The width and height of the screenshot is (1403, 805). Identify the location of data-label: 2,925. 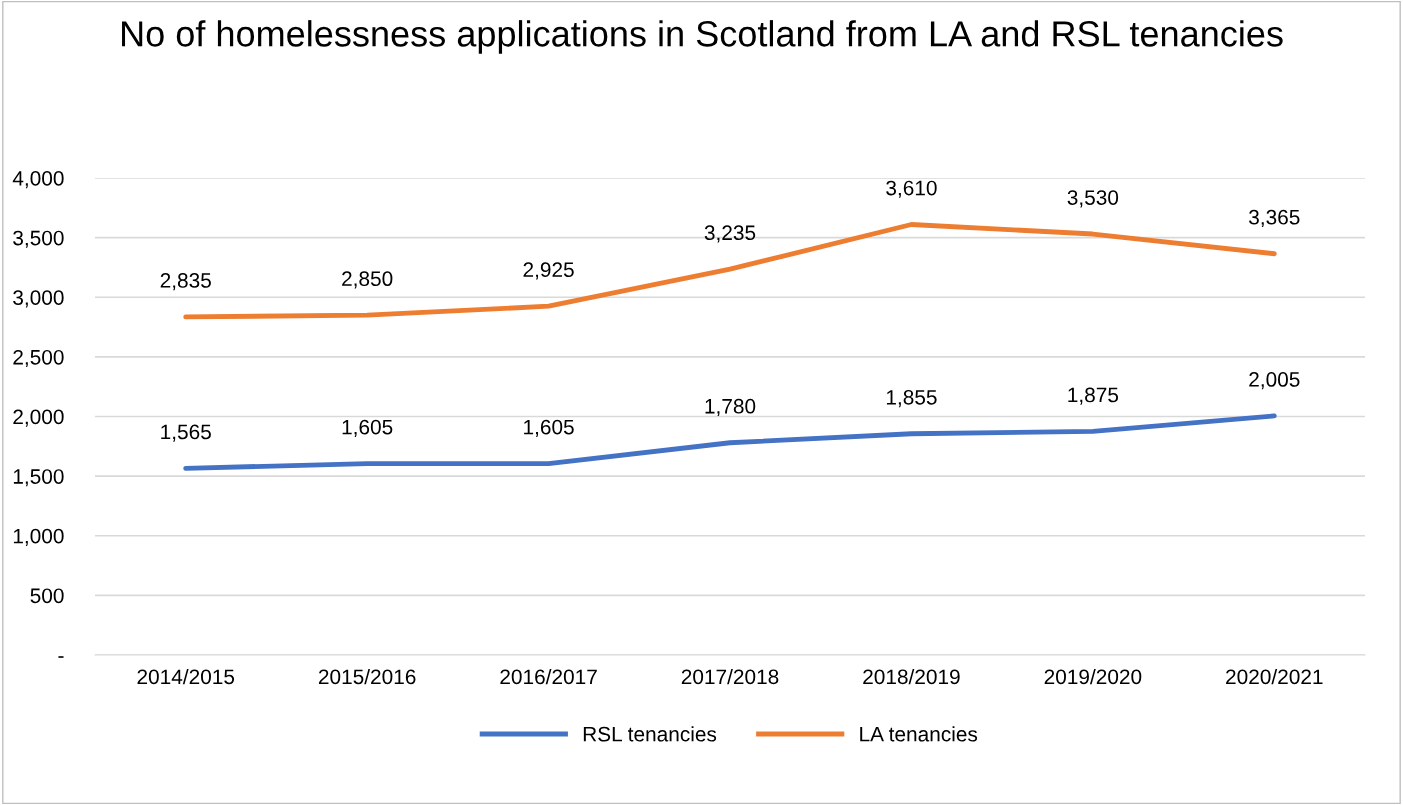
(548, 271).